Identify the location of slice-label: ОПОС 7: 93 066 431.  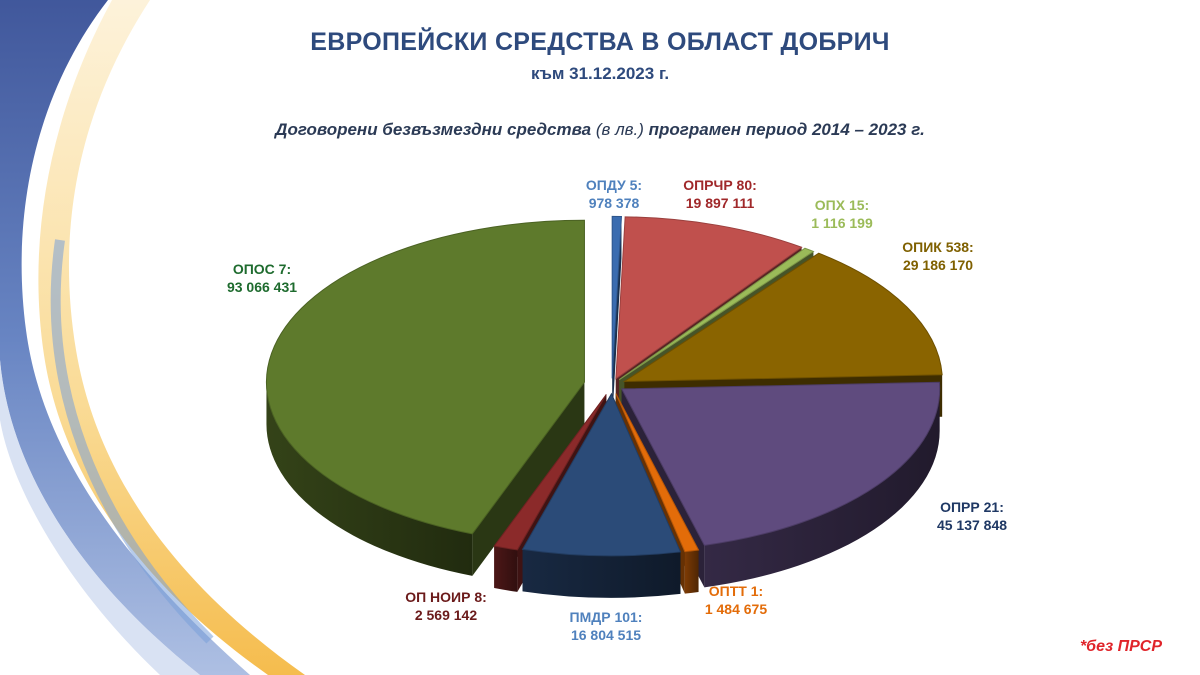
(262, 278).